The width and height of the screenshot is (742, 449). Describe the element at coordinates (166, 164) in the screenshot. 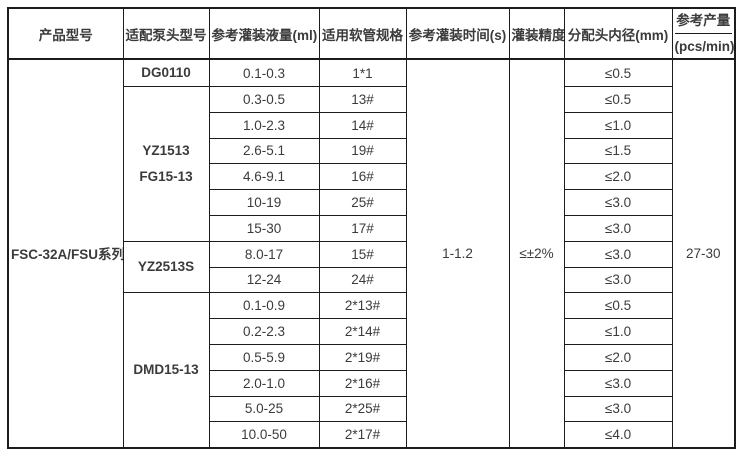

I see `pump-model-cell: YZ1513 FG15-13` at that location.